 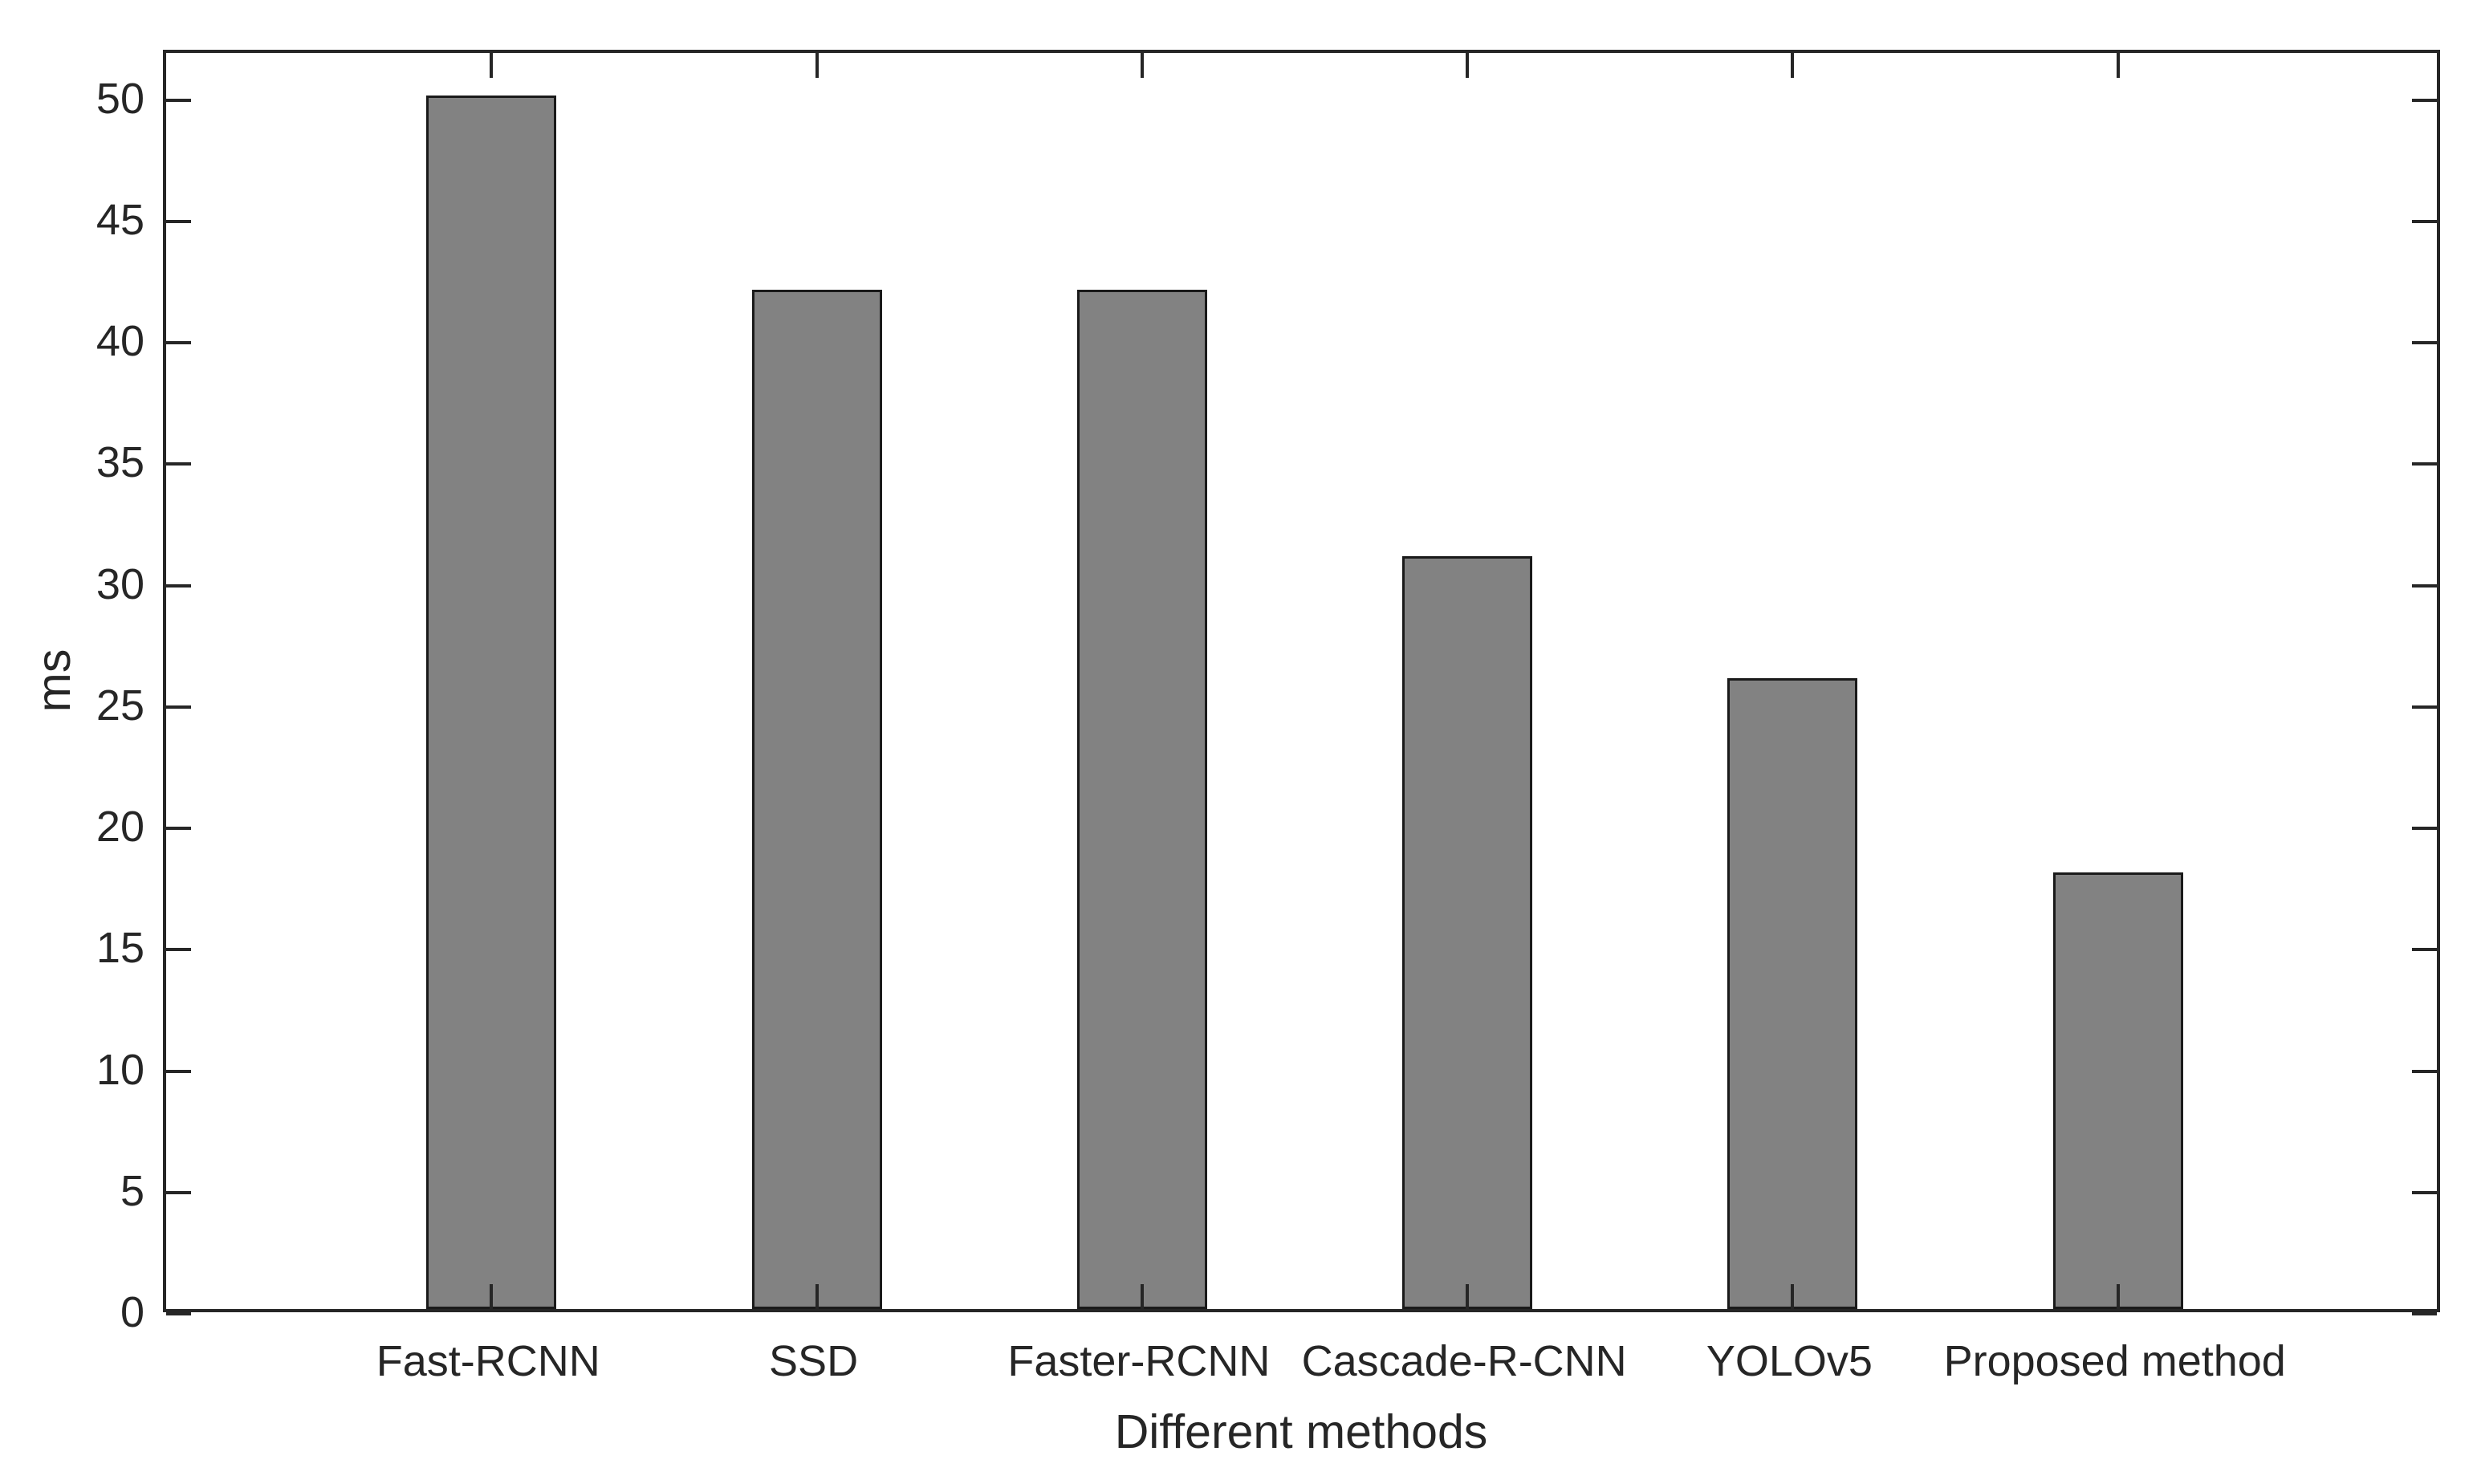 I want to click on y-tick-label: 40, so click(x=120, y=341).